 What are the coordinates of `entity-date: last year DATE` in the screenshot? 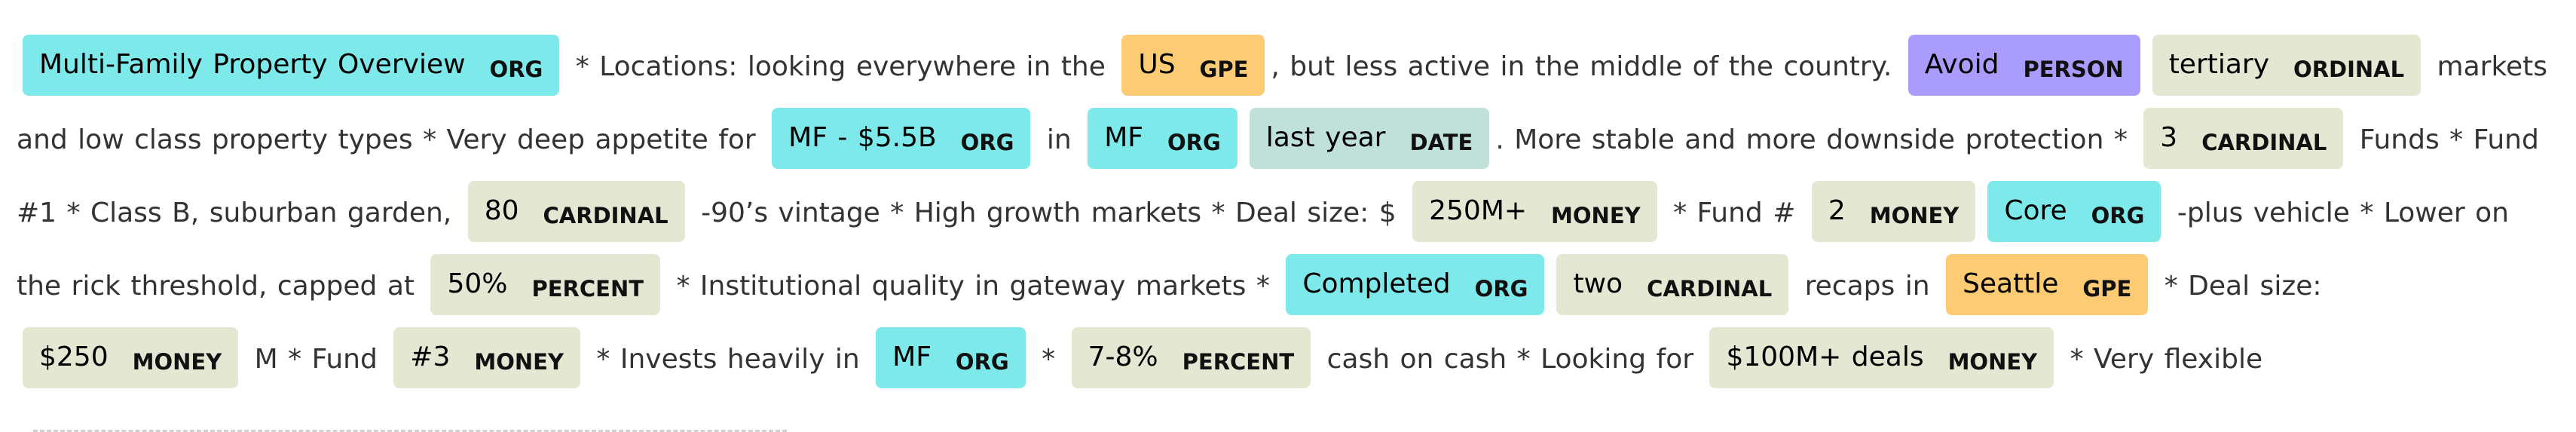 It's located at (1369, 138).